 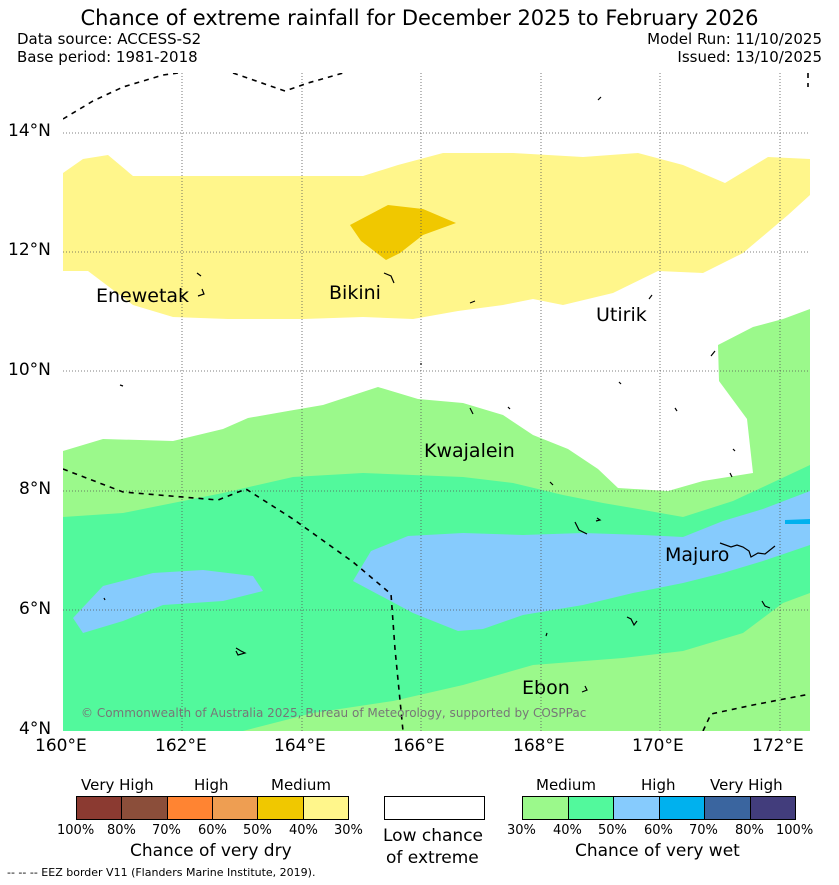 What do you see at coordinates (749, 57) in the screenshot?
I see `issued-date: Issued: 13/10/2025` at bounding box center [749, 57].